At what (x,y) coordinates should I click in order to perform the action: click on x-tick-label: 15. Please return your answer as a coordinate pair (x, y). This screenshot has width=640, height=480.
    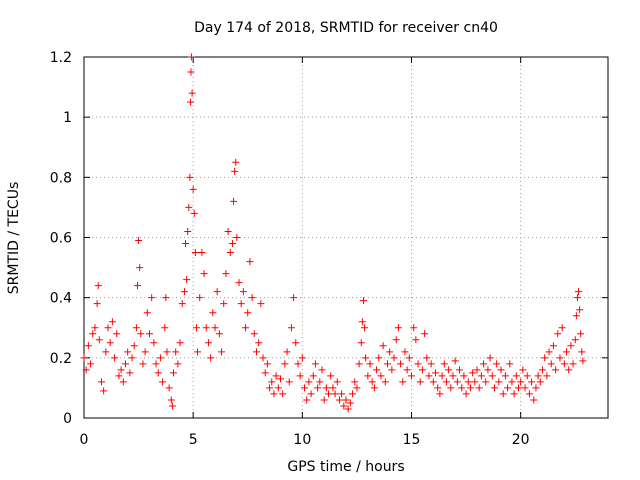
    Looking at the image, I should click on (412, 440).